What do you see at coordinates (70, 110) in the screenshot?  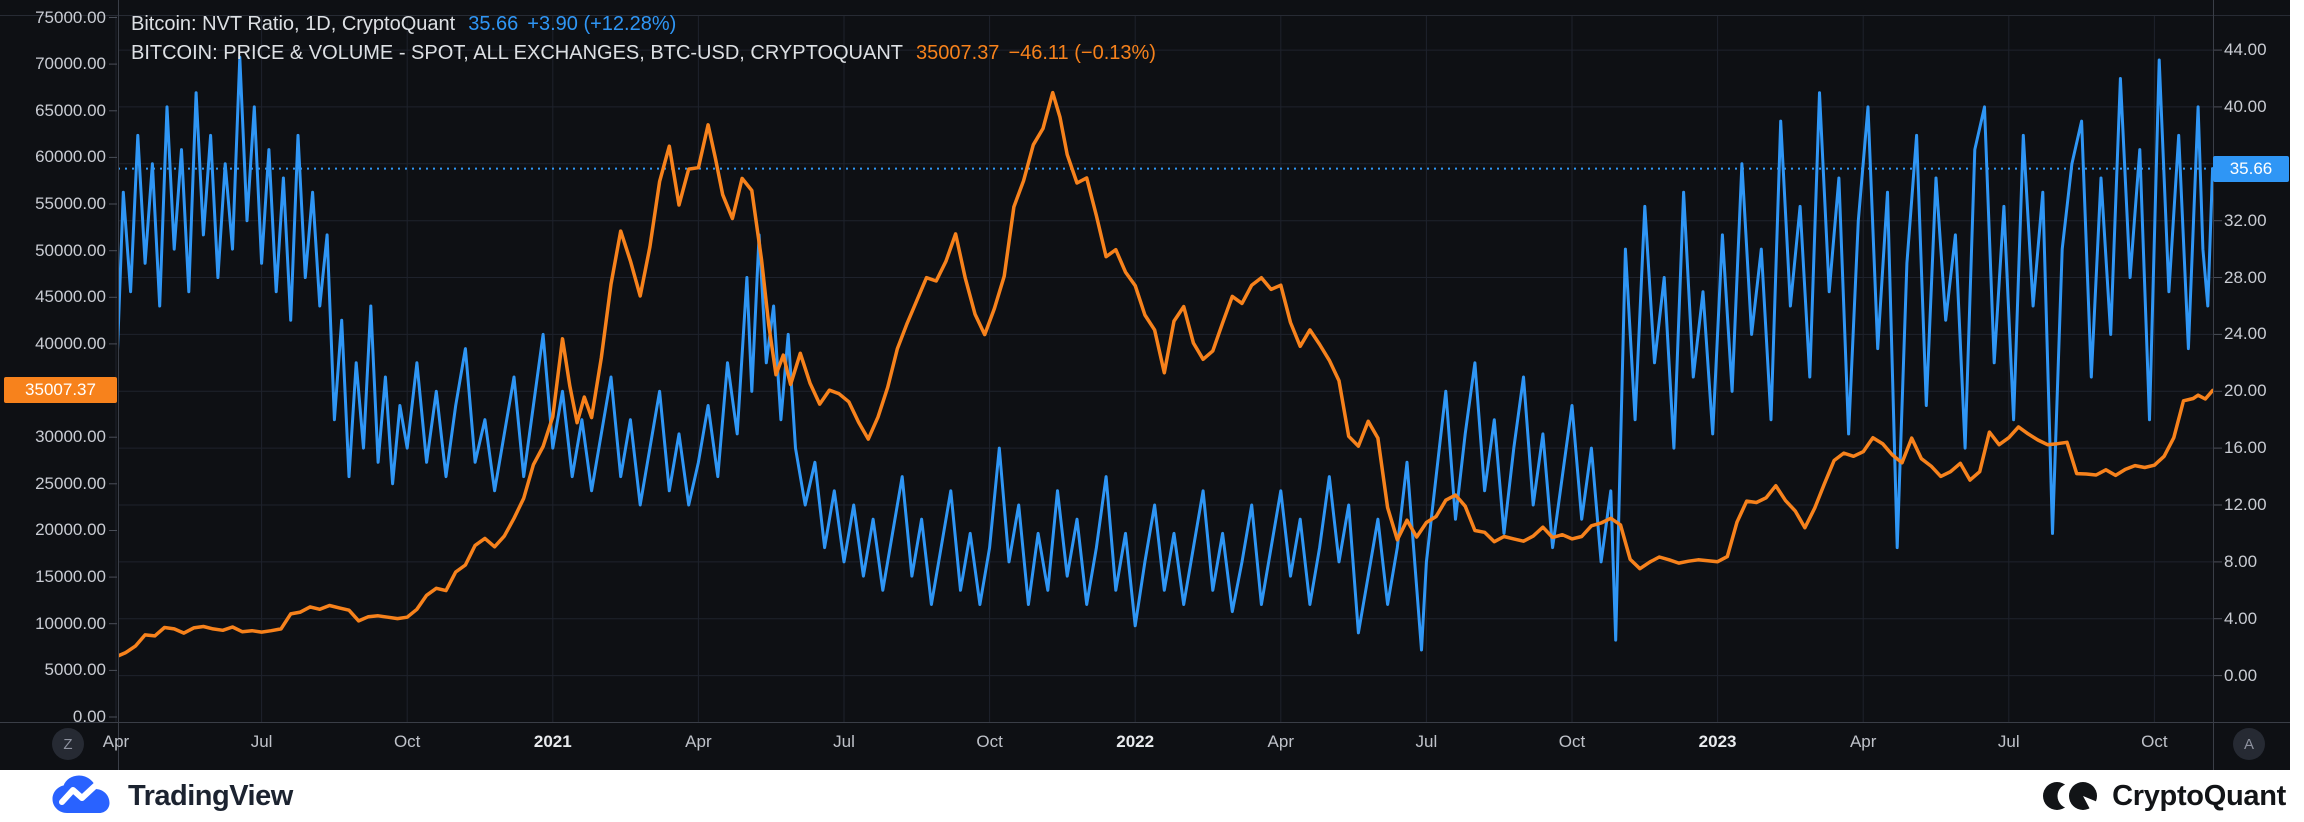 I see `left-axis-label: 65000.00` at bounding box center [70, 110].